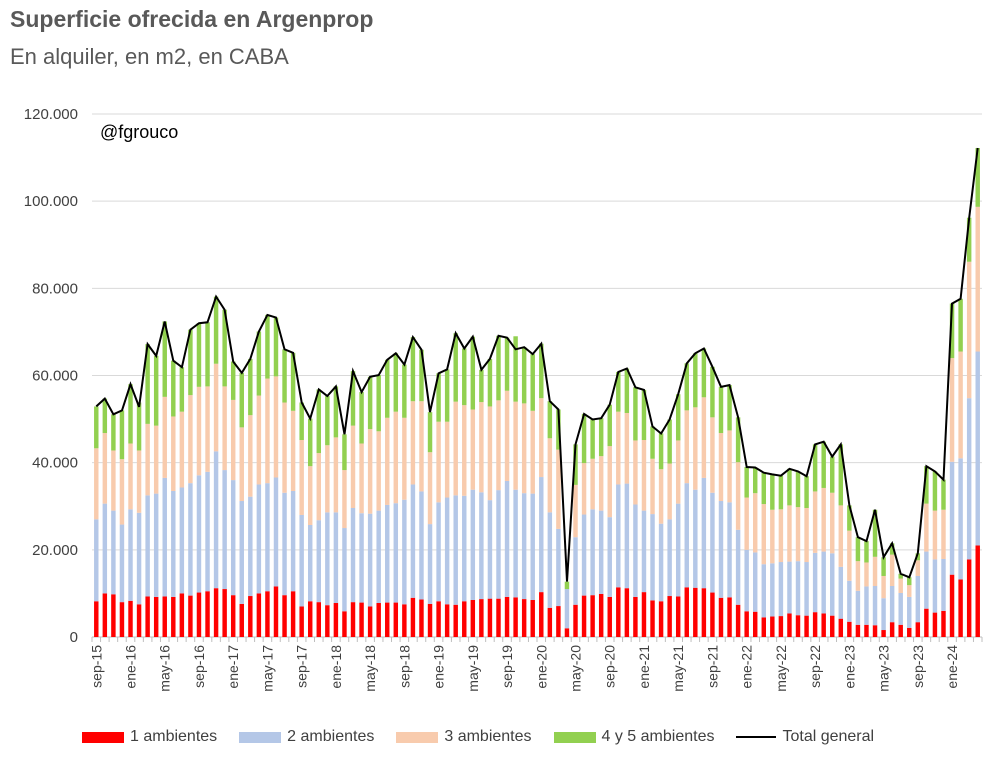 The height and width of the screenshot is (768, 1004). Describe the element at coordinates (828, 736) in the screenshot. I see `legend-label: Total general` at that location.